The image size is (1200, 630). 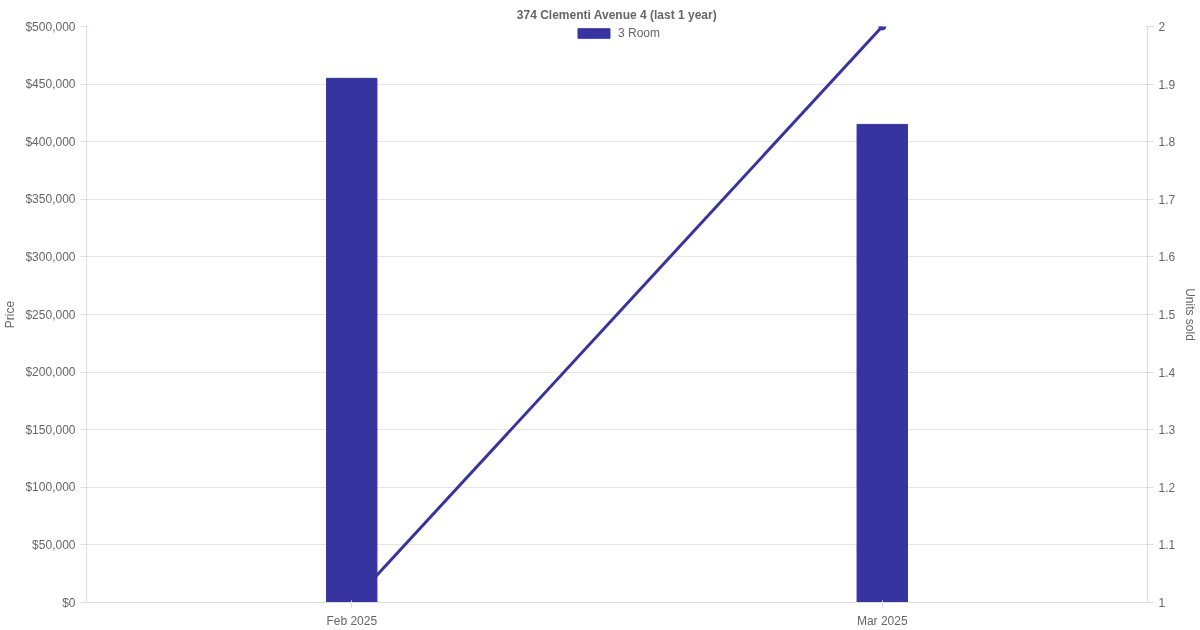 What do you see at coordinates (50, 372) in the screenshot?
I see `y-tick-label: $200,000` at bounding box center [50, 372].